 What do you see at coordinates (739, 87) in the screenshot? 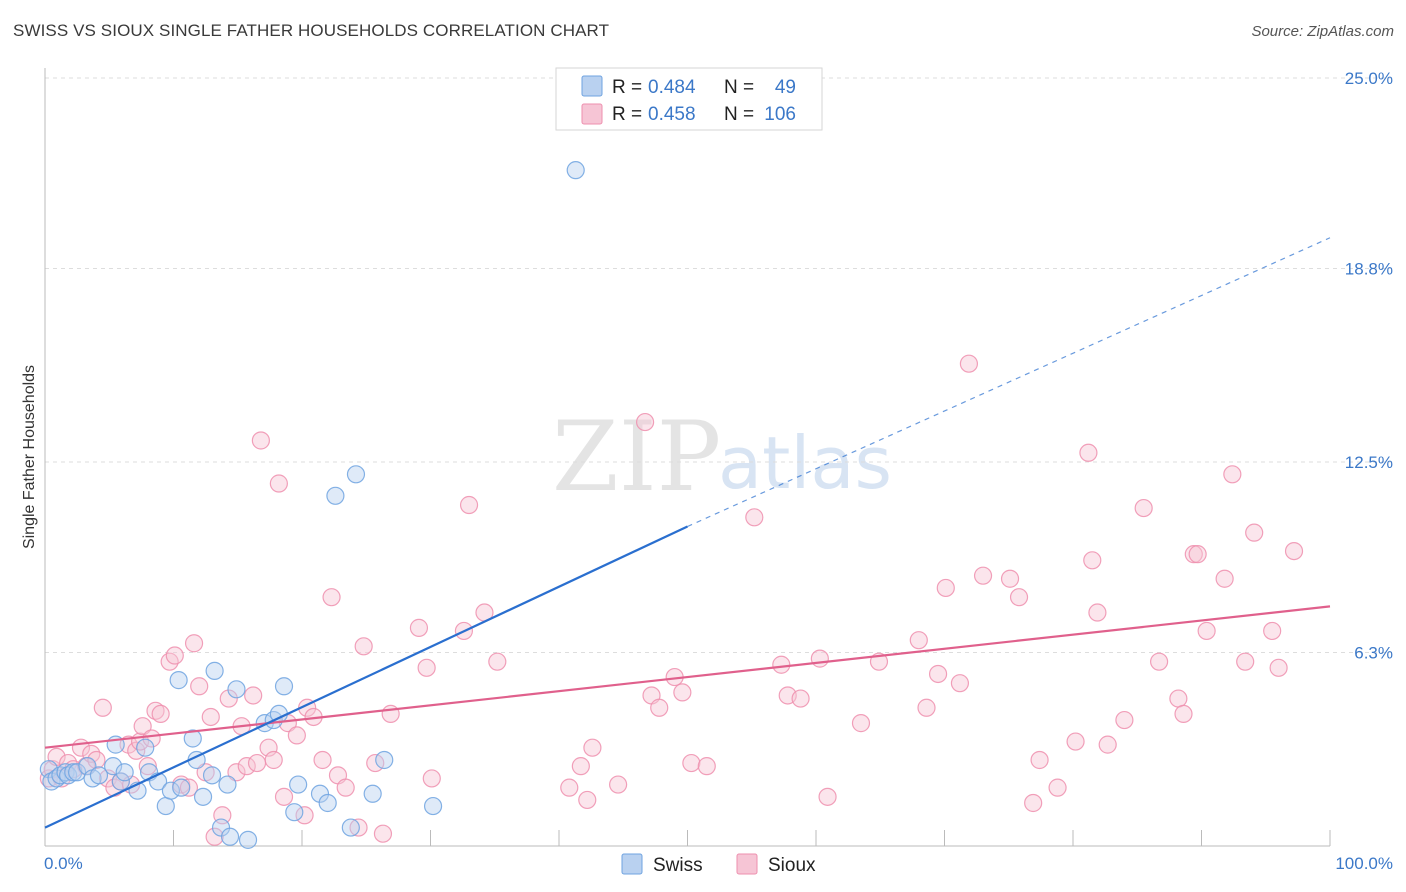
I see `legend-n-label-swiss: N =` at bounding box center [739, 87].